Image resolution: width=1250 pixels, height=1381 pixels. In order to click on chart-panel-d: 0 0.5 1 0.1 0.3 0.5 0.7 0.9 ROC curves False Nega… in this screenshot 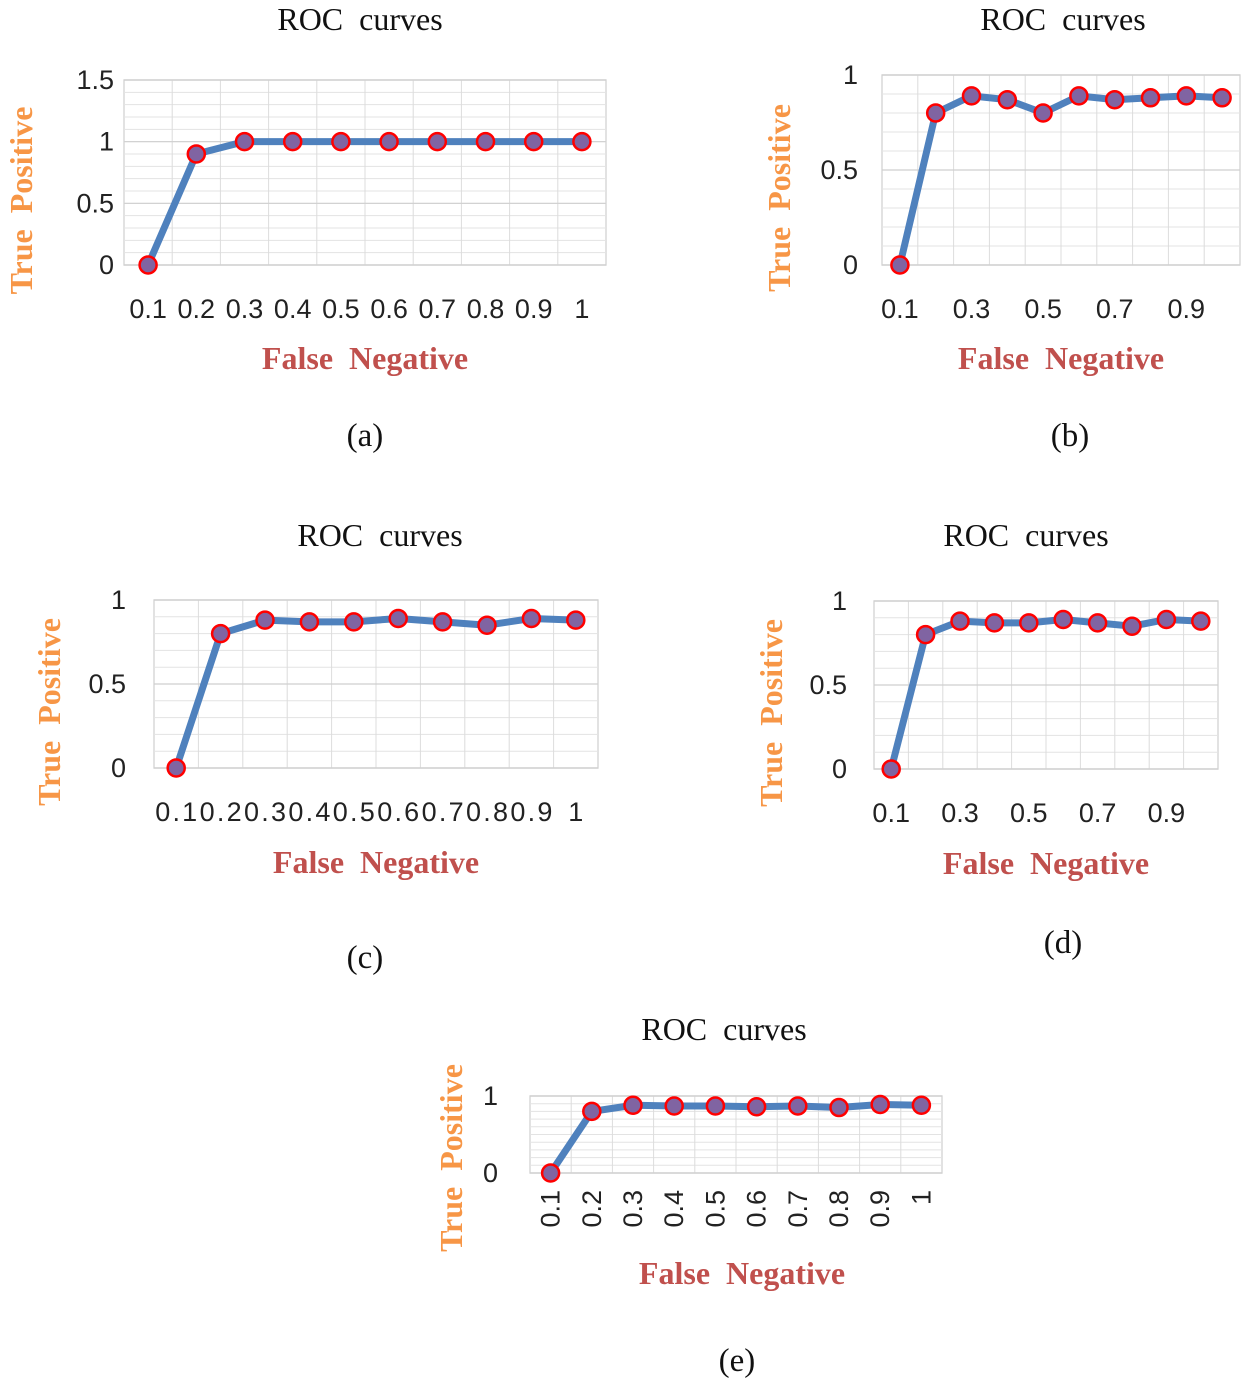, I will do `click(986, 739)`.